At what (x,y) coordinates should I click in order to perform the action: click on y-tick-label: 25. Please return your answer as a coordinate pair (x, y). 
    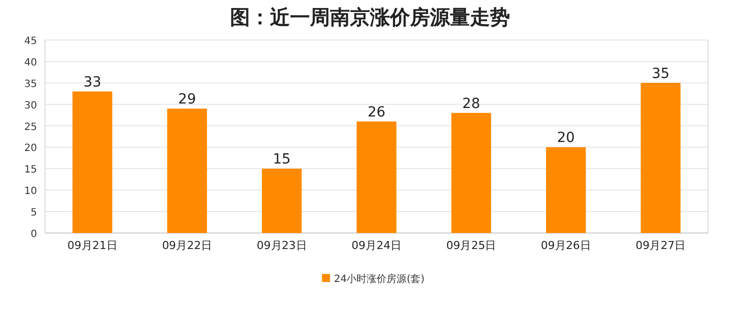
    Looking at the image, I should click on (30, 127).